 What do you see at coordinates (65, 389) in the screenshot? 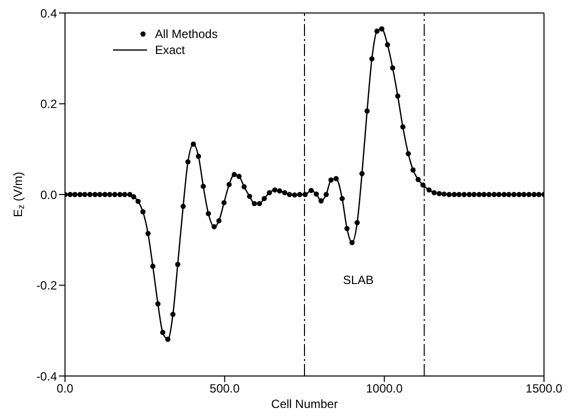
I see `x-tick-label: 0.0` at bounding box center [65, 389].